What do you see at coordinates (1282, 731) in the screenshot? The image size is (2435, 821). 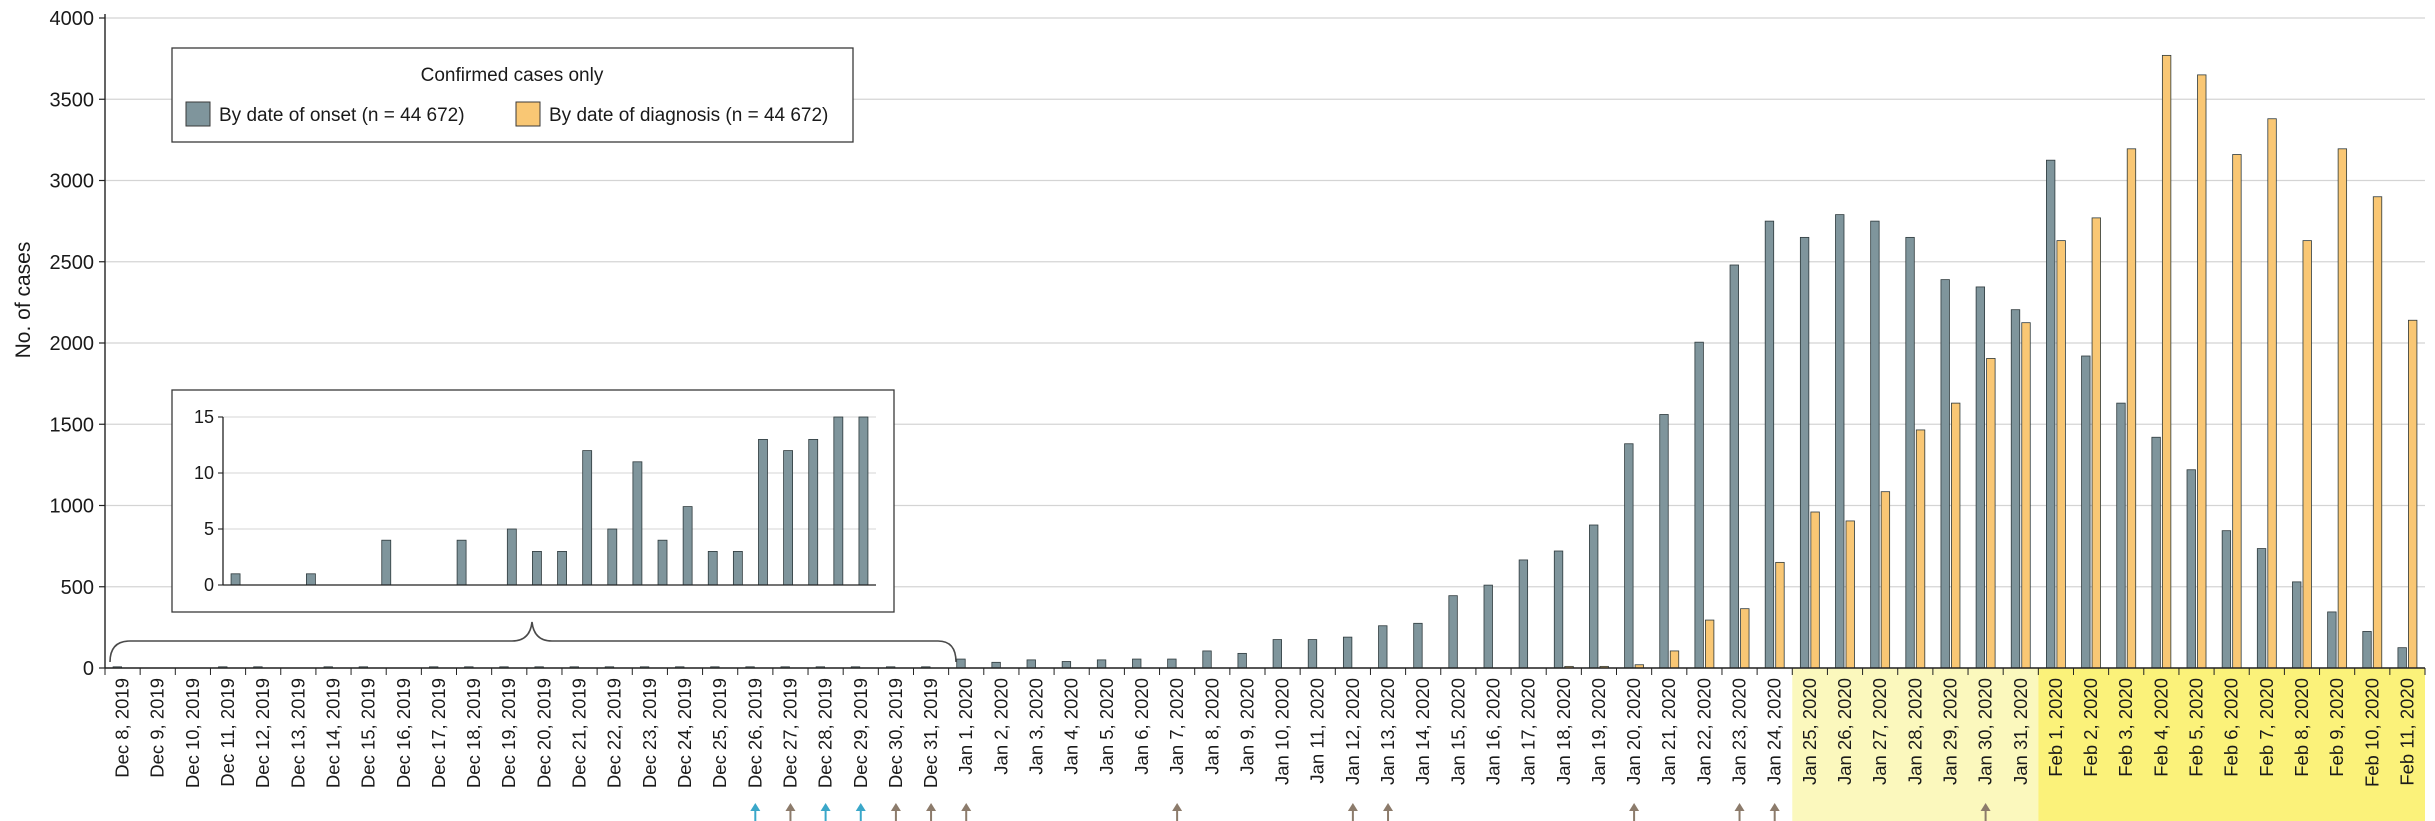 I see `x-tick-label: Jan 10, 2020` at bounding box center [1282, 731].